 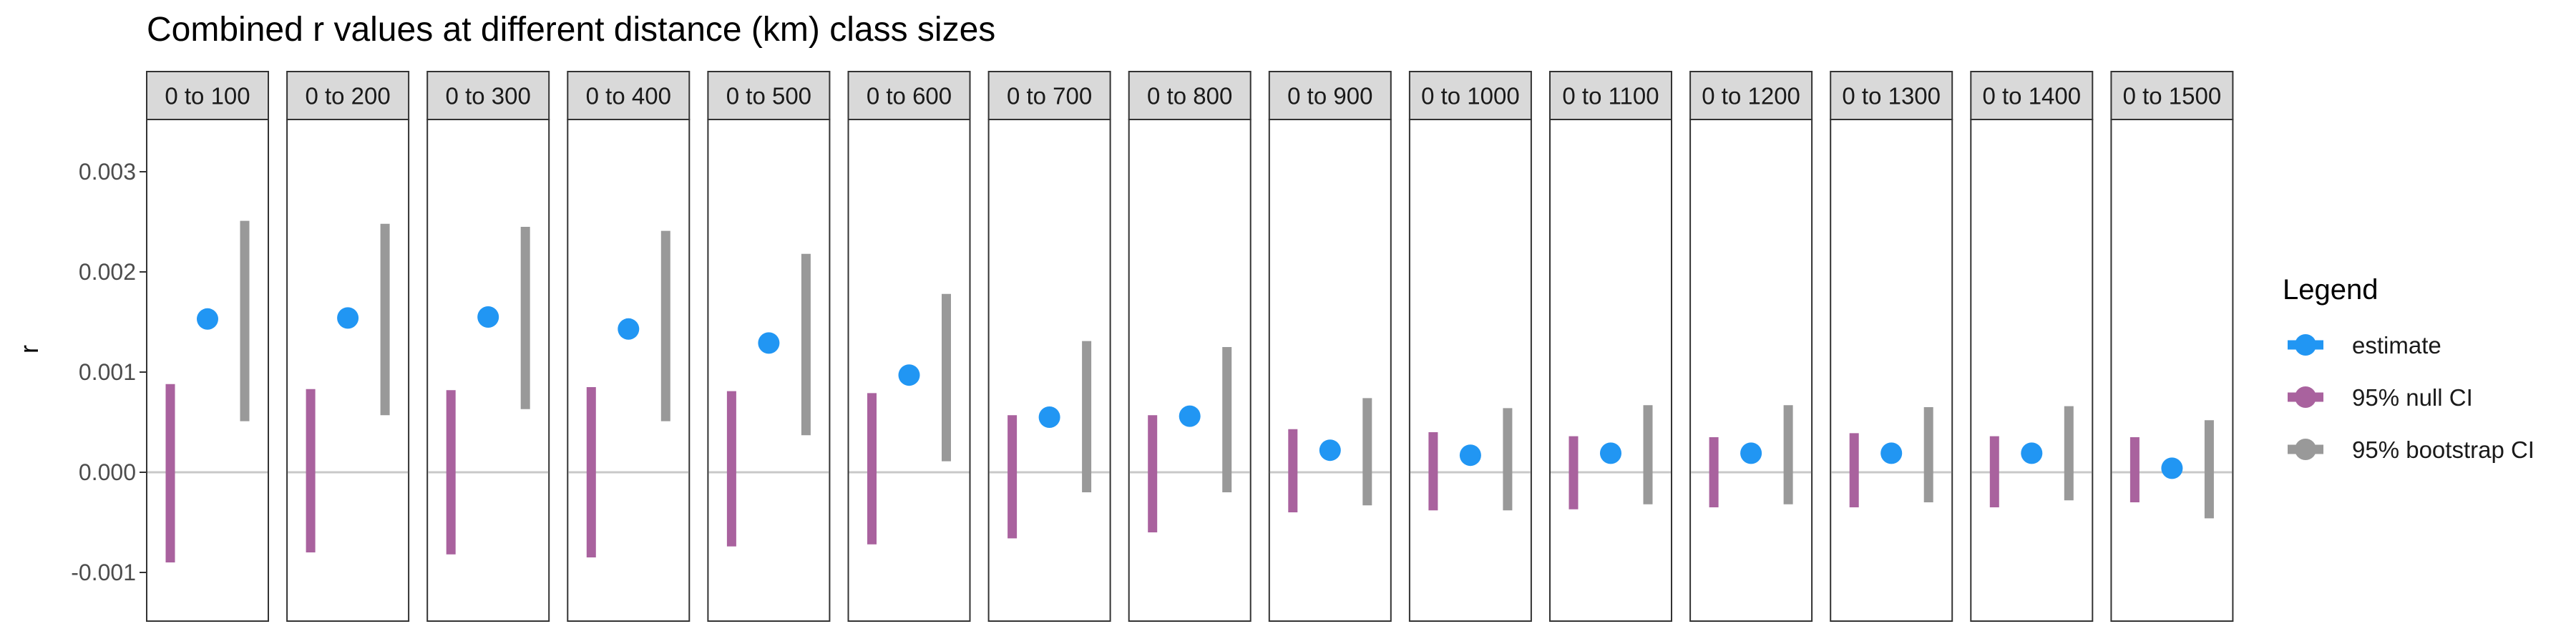 I want to click on legend-label: 95% bootstrap CI, so click(x=2443, y=449).